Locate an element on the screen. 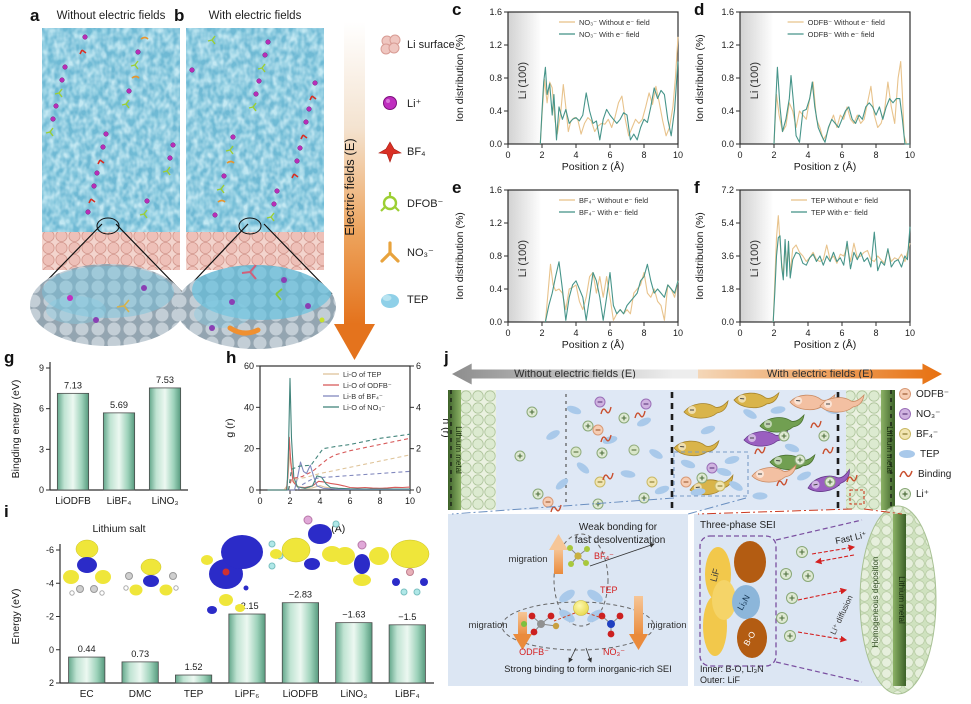 The height and width of the screenshot is (704, 971). panel-label-a: a is located at coordinates (35, 15).